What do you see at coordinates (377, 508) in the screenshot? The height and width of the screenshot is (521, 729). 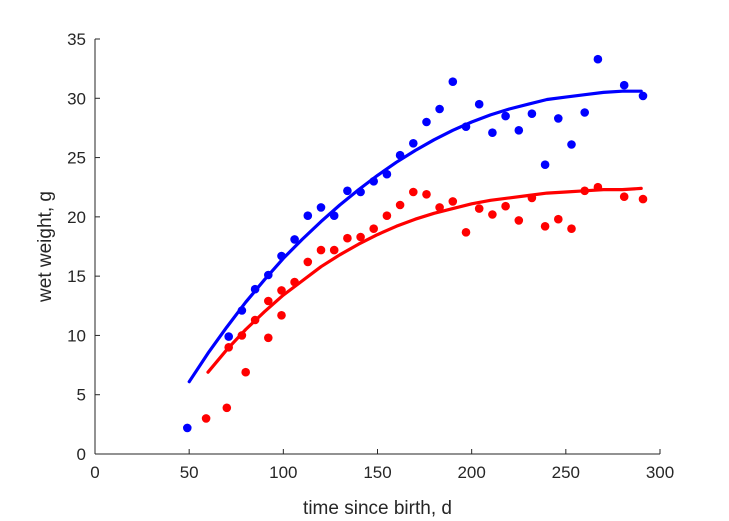 I see `x-axis-label: time since birth, d` at bounding box center [377, 508].